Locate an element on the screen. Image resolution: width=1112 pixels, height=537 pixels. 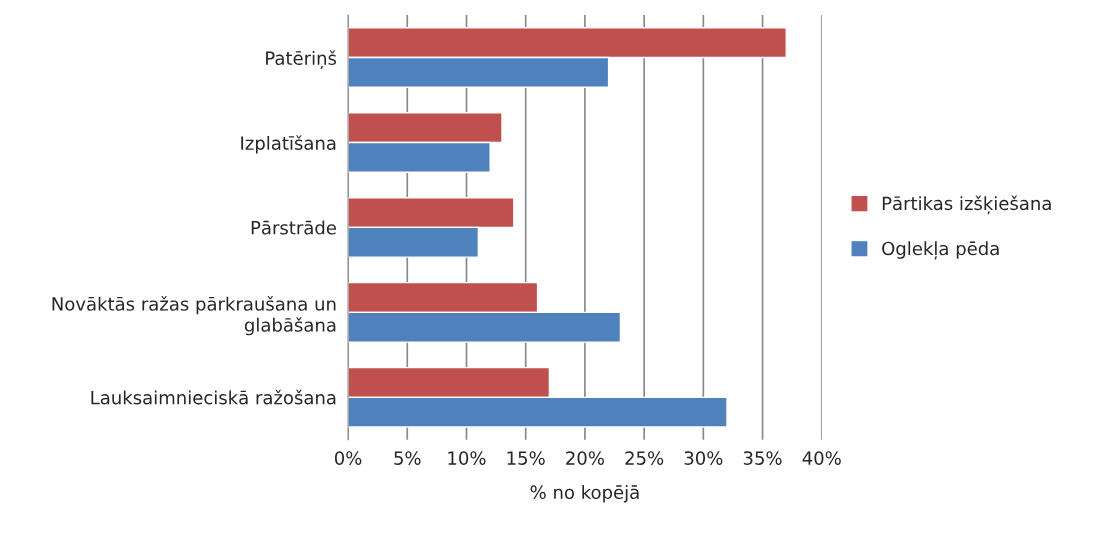
legend-label: Pārtikas izšķiešana is located at coordinates (966, 205).